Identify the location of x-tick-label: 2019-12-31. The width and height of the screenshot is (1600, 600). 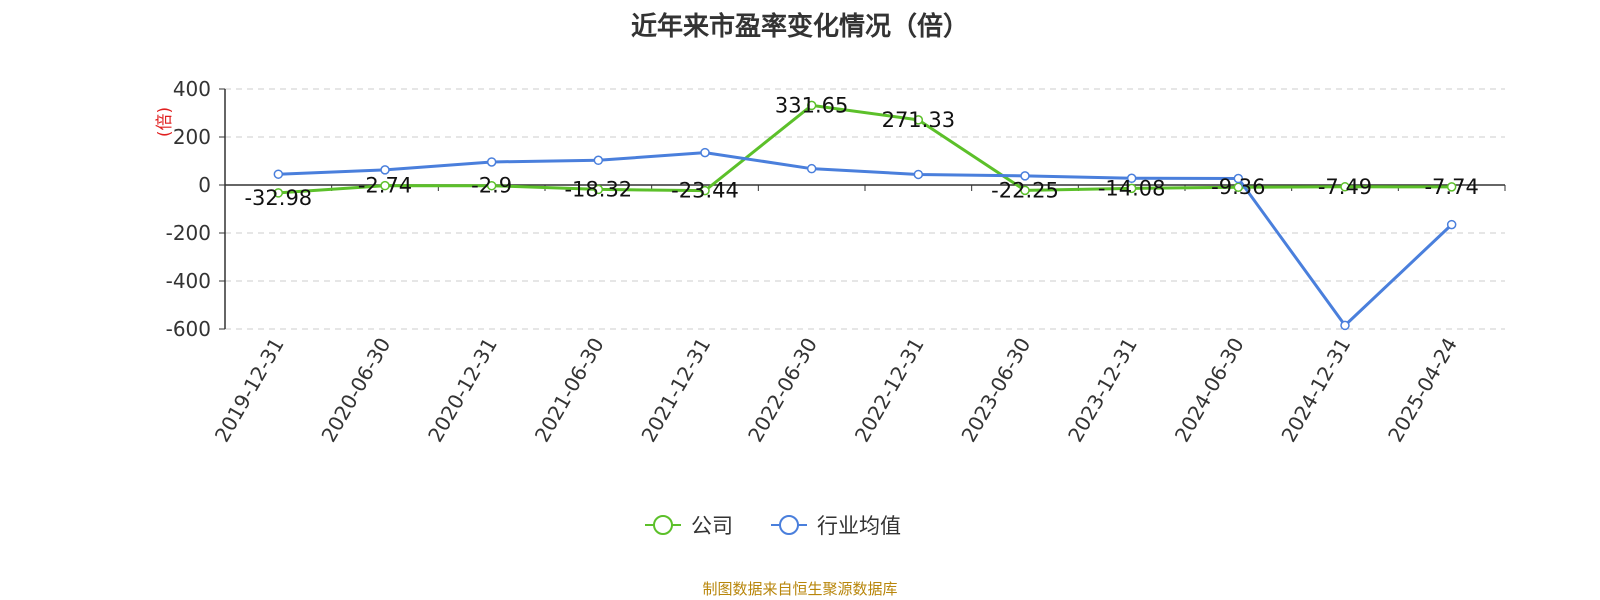
(249, 390).